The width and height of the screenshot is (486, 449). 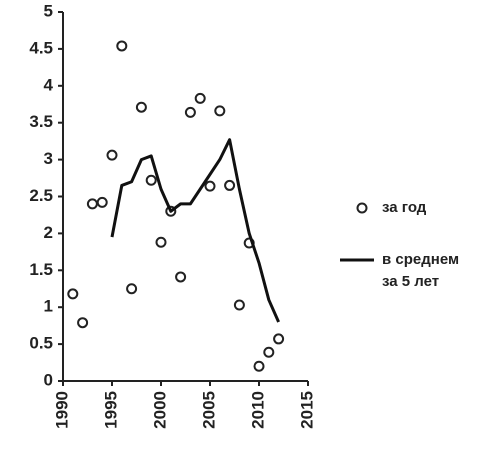 What do you see at coordinates (48, 379) in the screenshot?
I see `y-tick-label: 0` at bounding box center [48, 379].